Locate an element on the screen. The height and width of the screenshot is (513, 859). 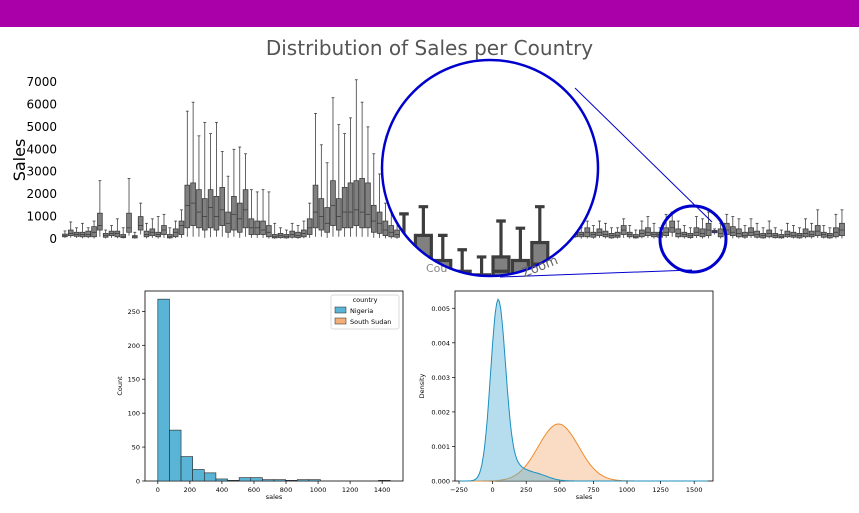
legend-swatch-nigeria is located at coordinates (340, 310).